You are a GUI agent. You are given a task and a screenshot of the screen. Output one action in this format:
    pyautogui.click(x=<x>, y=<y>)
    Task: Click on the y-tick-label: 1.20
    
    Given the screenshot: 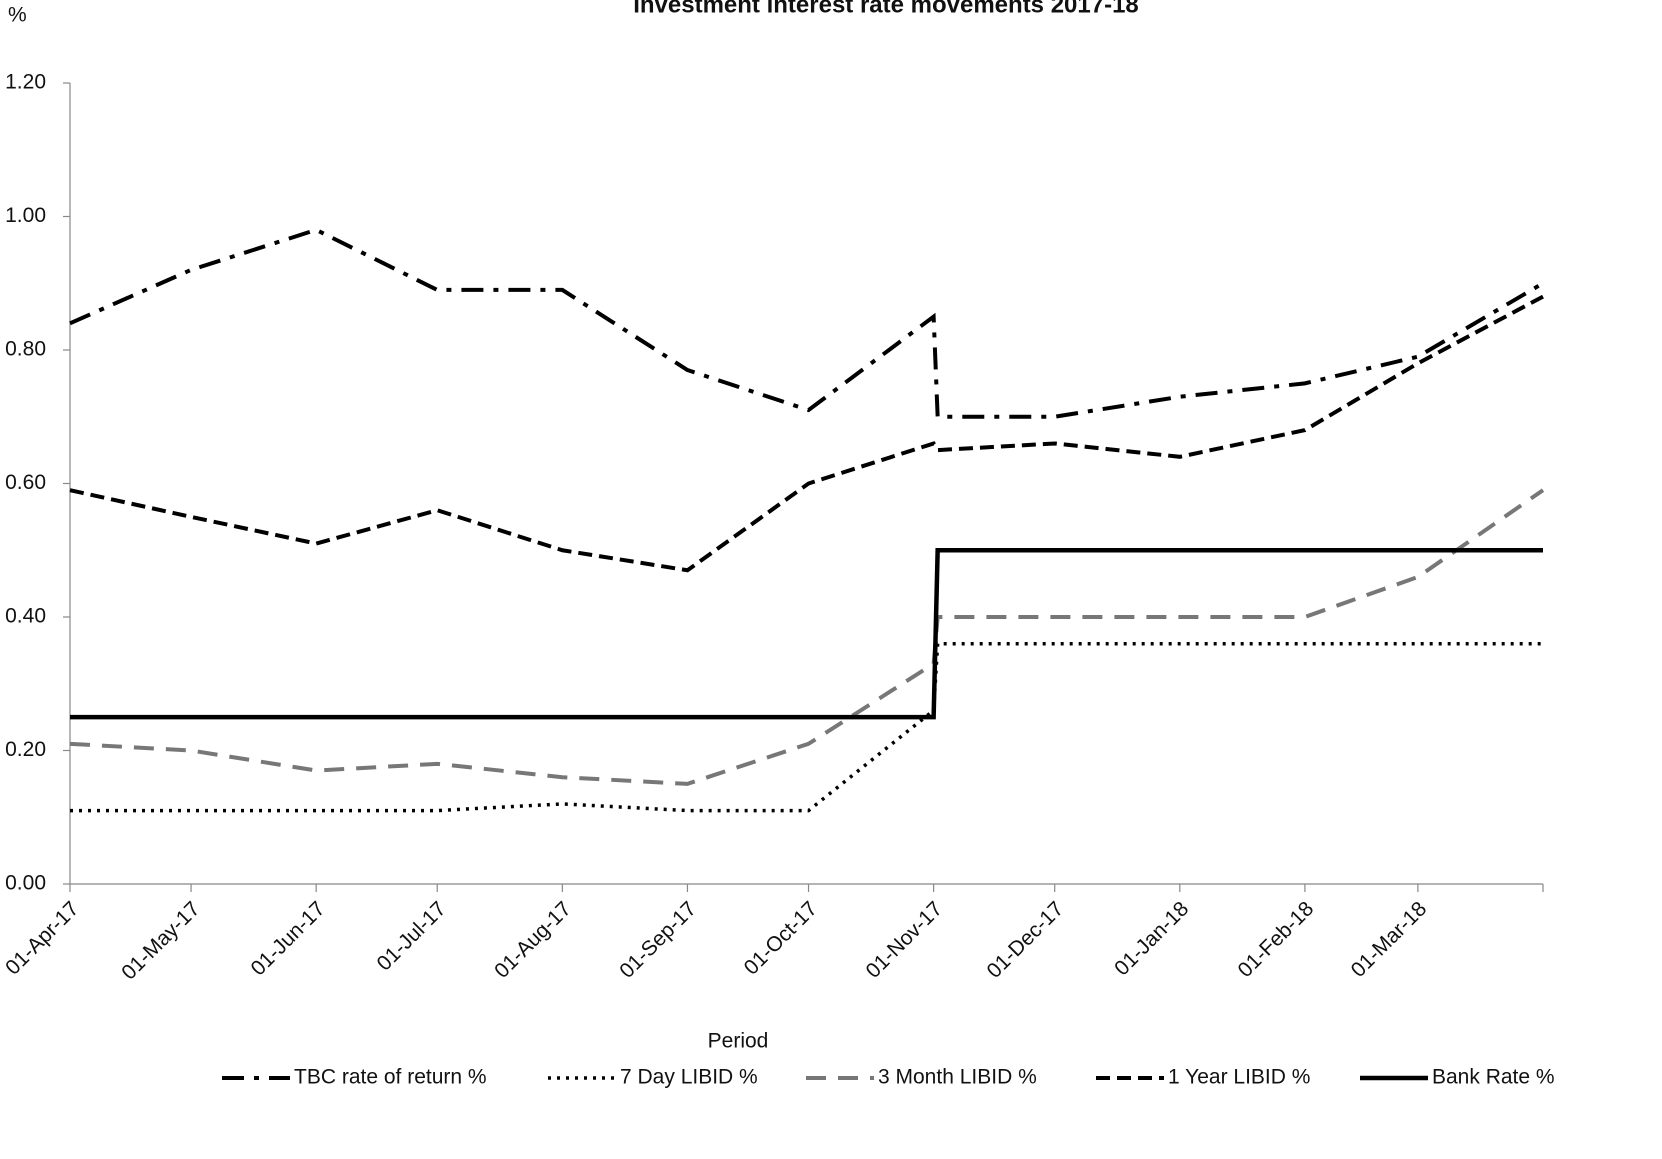 What is the action you would take?
    pyautogui.click(x=25, y=82)
    